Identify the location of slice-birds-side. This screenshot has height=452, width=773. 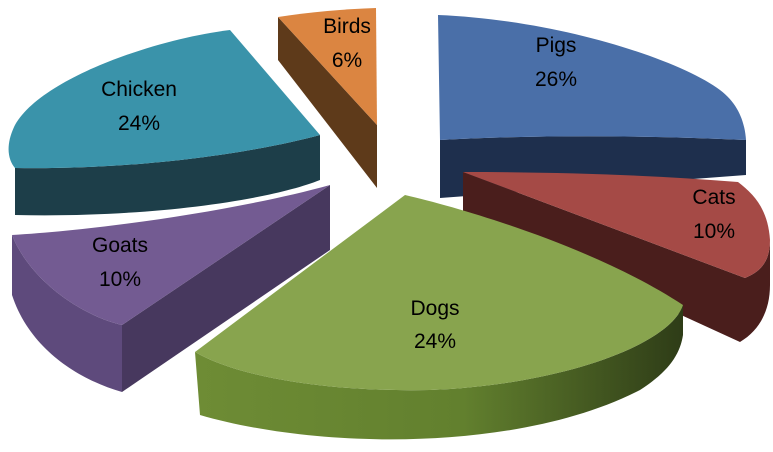
(327, 102).